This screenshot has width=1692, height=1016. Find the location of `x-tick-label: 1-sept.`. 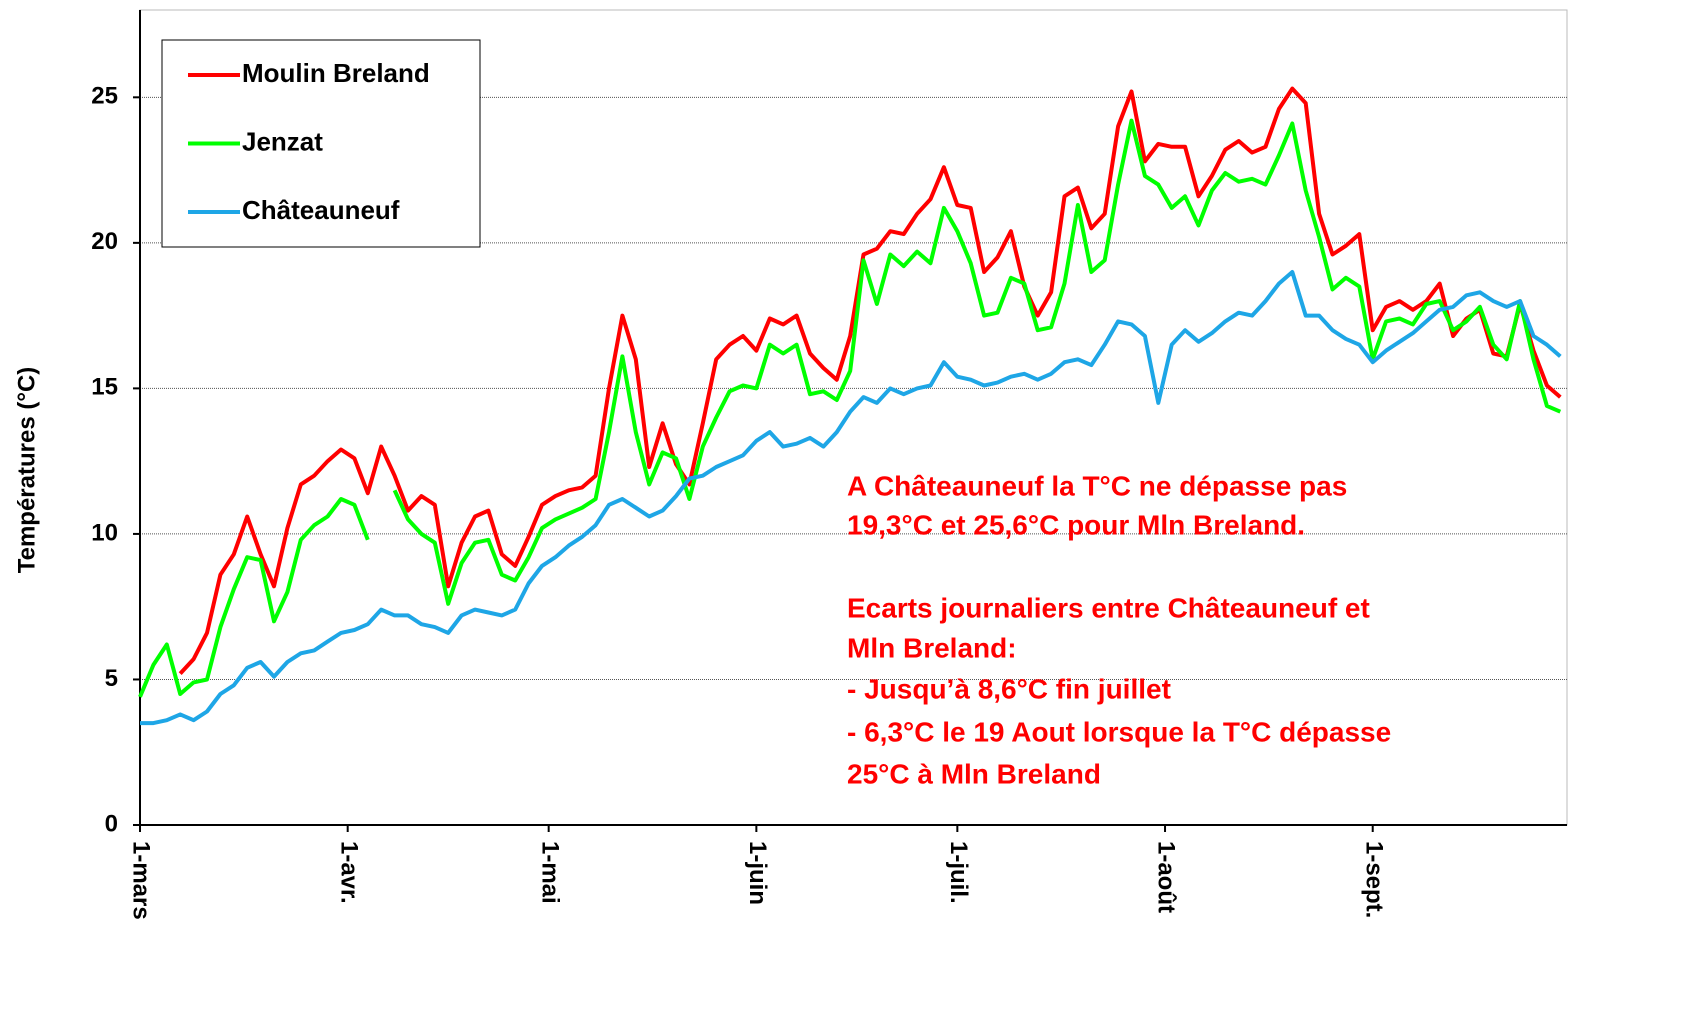

x-tick-label: 1-sept. is located at coordinates (1373, 879).